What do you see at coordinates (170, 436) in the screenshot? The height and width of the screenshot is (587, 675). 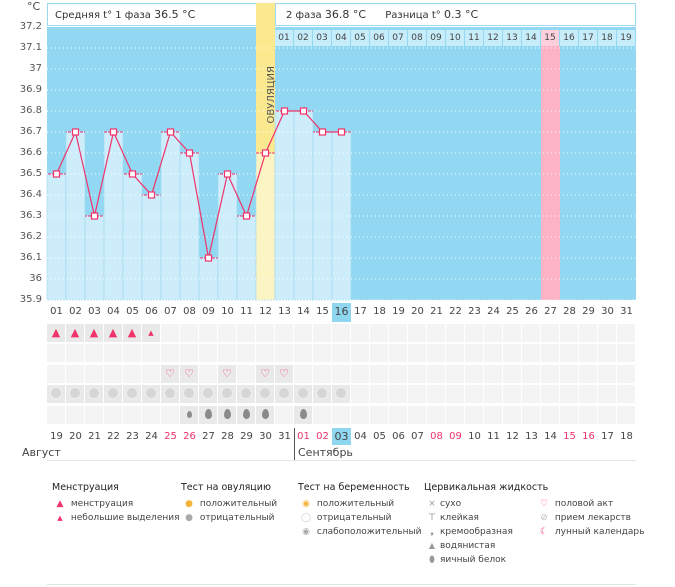 I see `calendar-date-label: 25` at bounding box center [170, 436].